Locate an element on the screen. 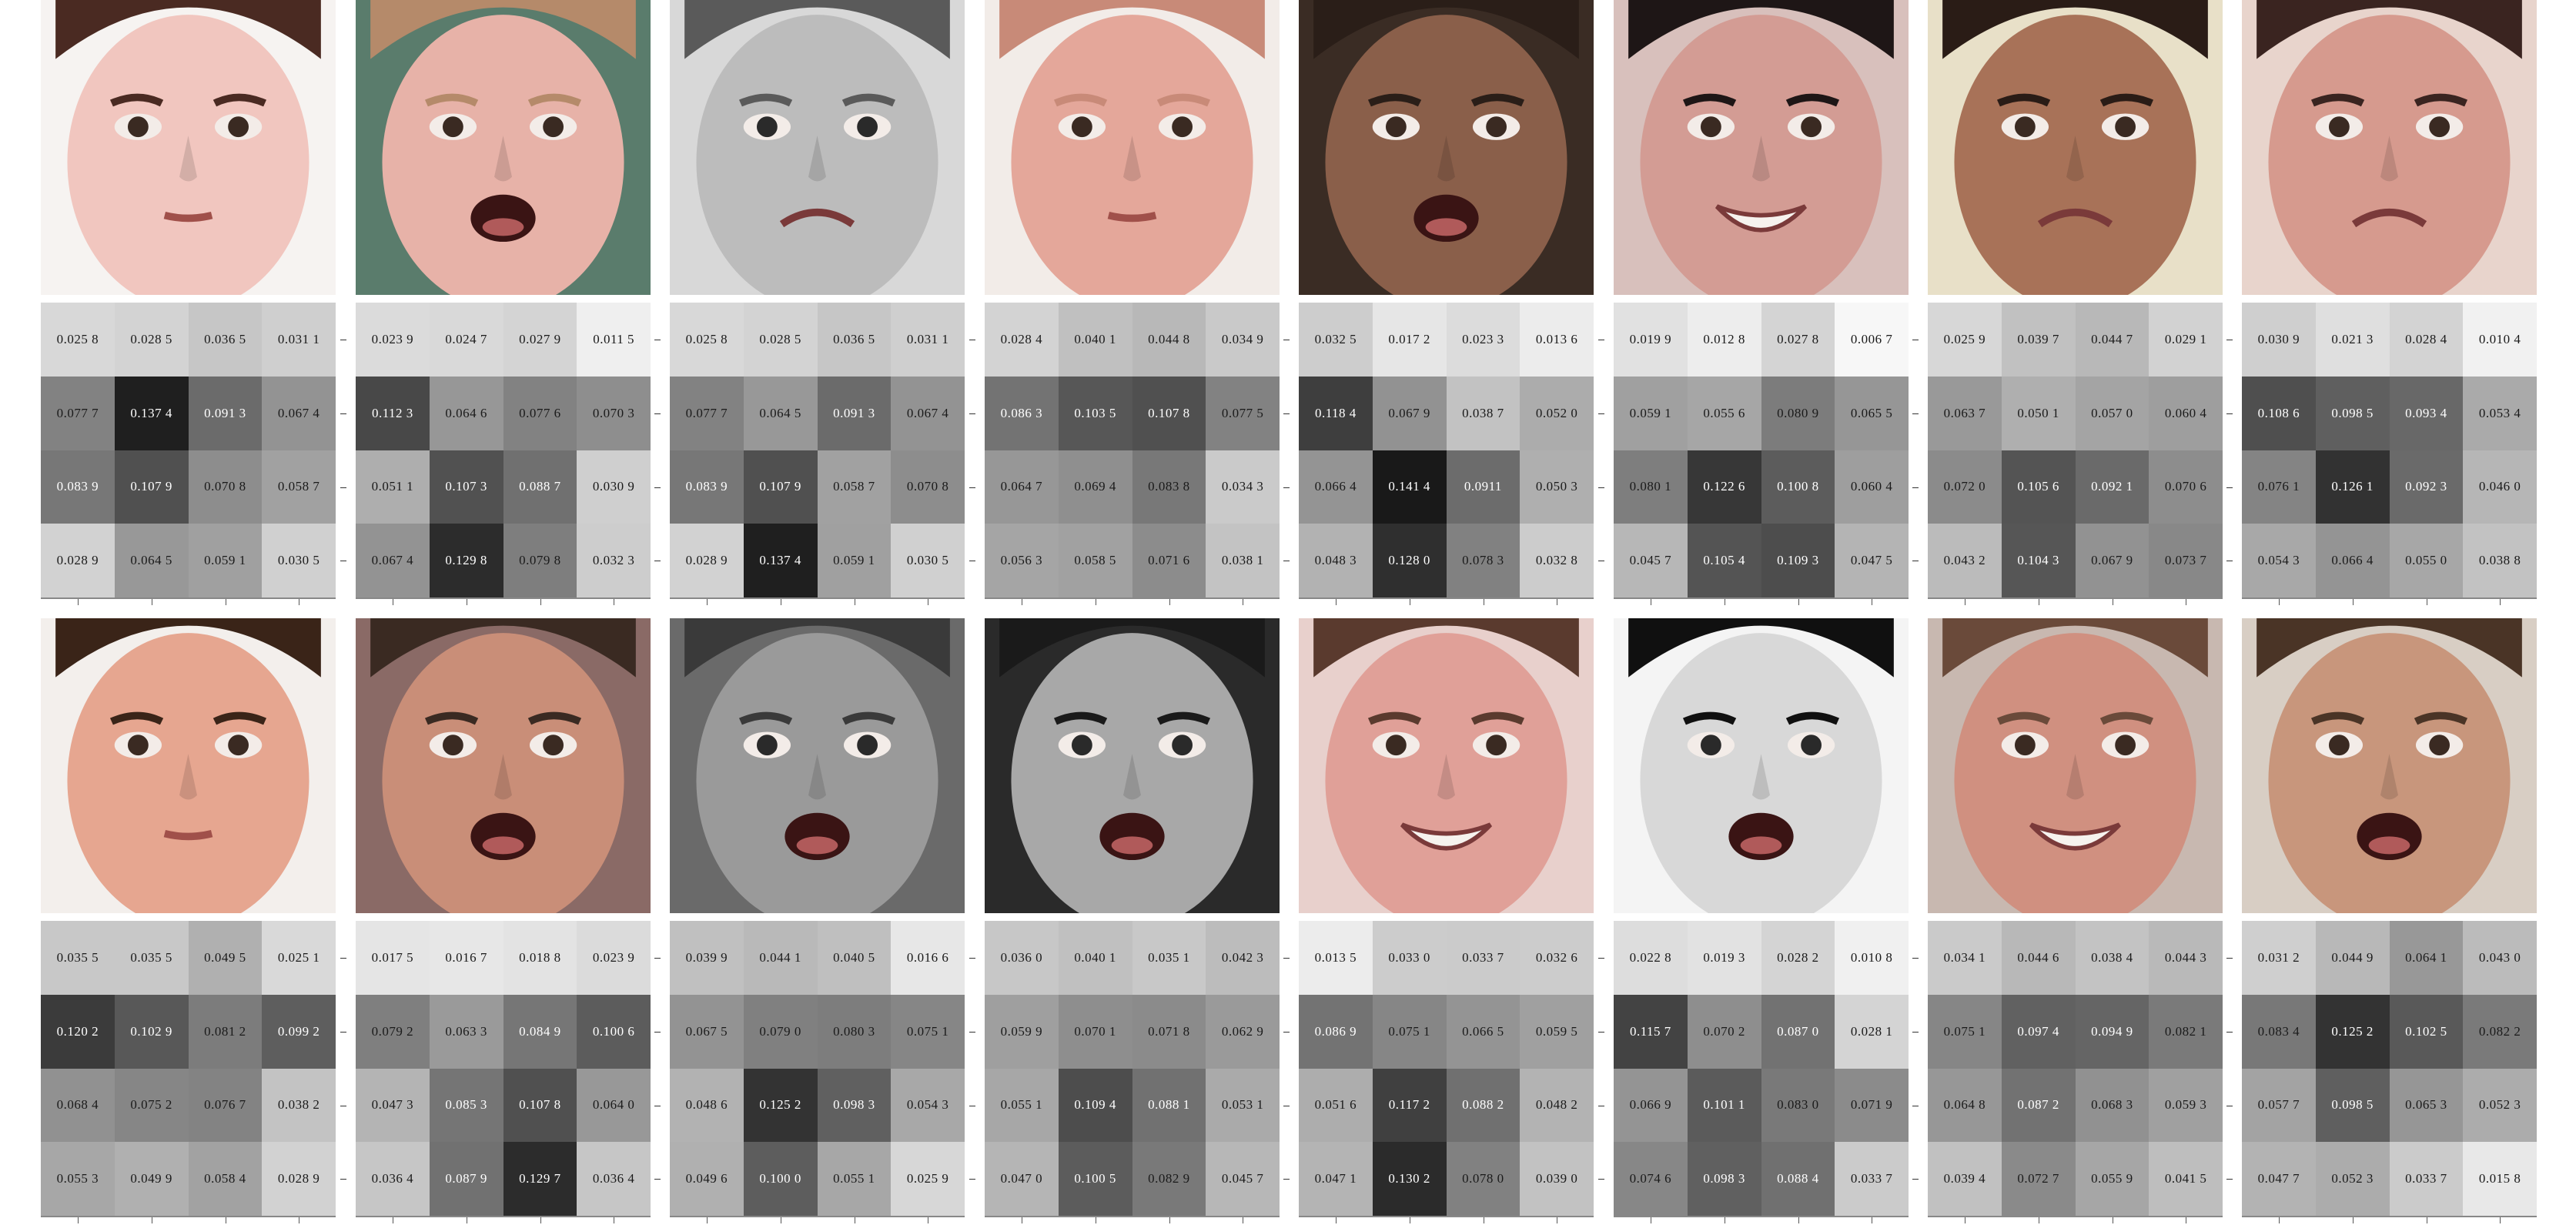 The image size is (2576, 1225). grid-cell: 0.098 5 is located at coordinates (2353, 1105).